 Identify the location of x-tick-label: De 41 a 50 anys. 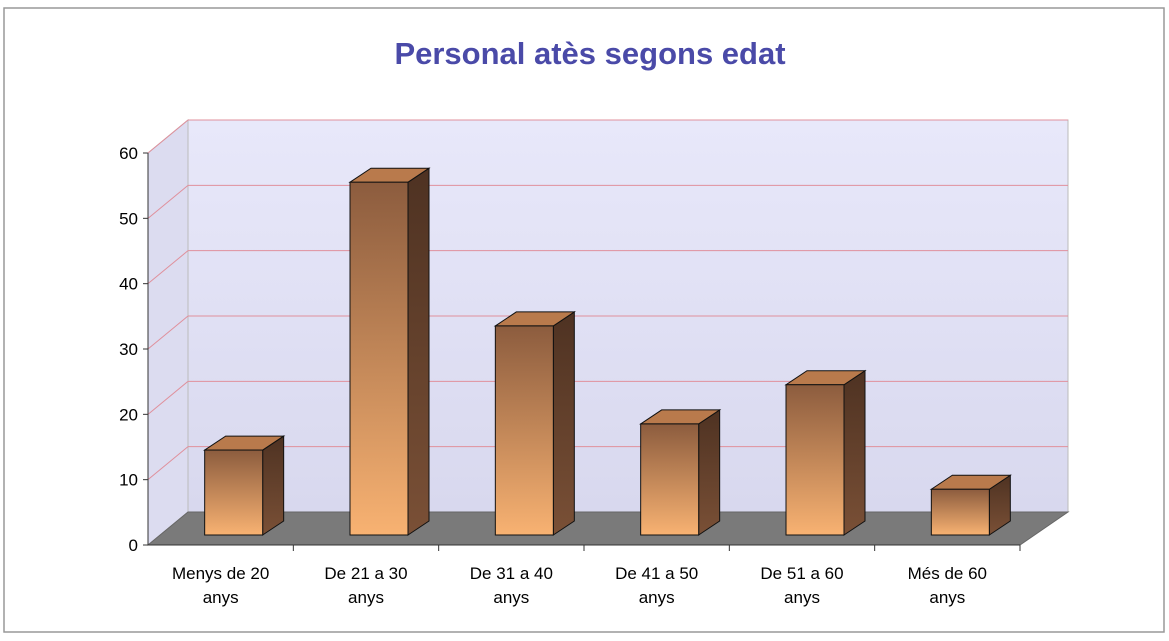
(656, 585).